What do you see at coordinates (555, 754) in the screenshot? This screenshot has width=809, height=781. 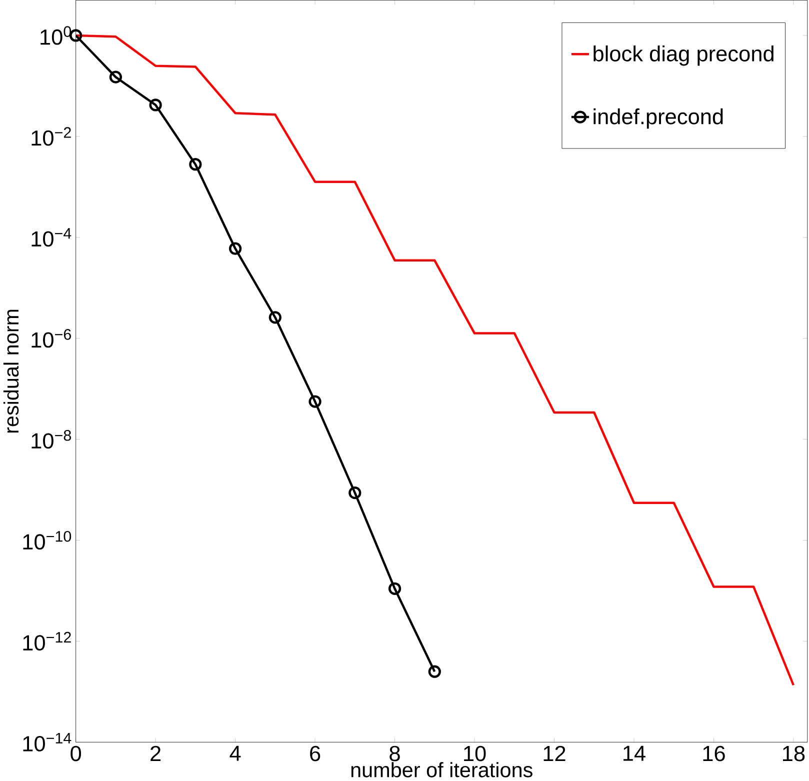 I see `x-tick-label: 12` at bounding box center [555, 754].